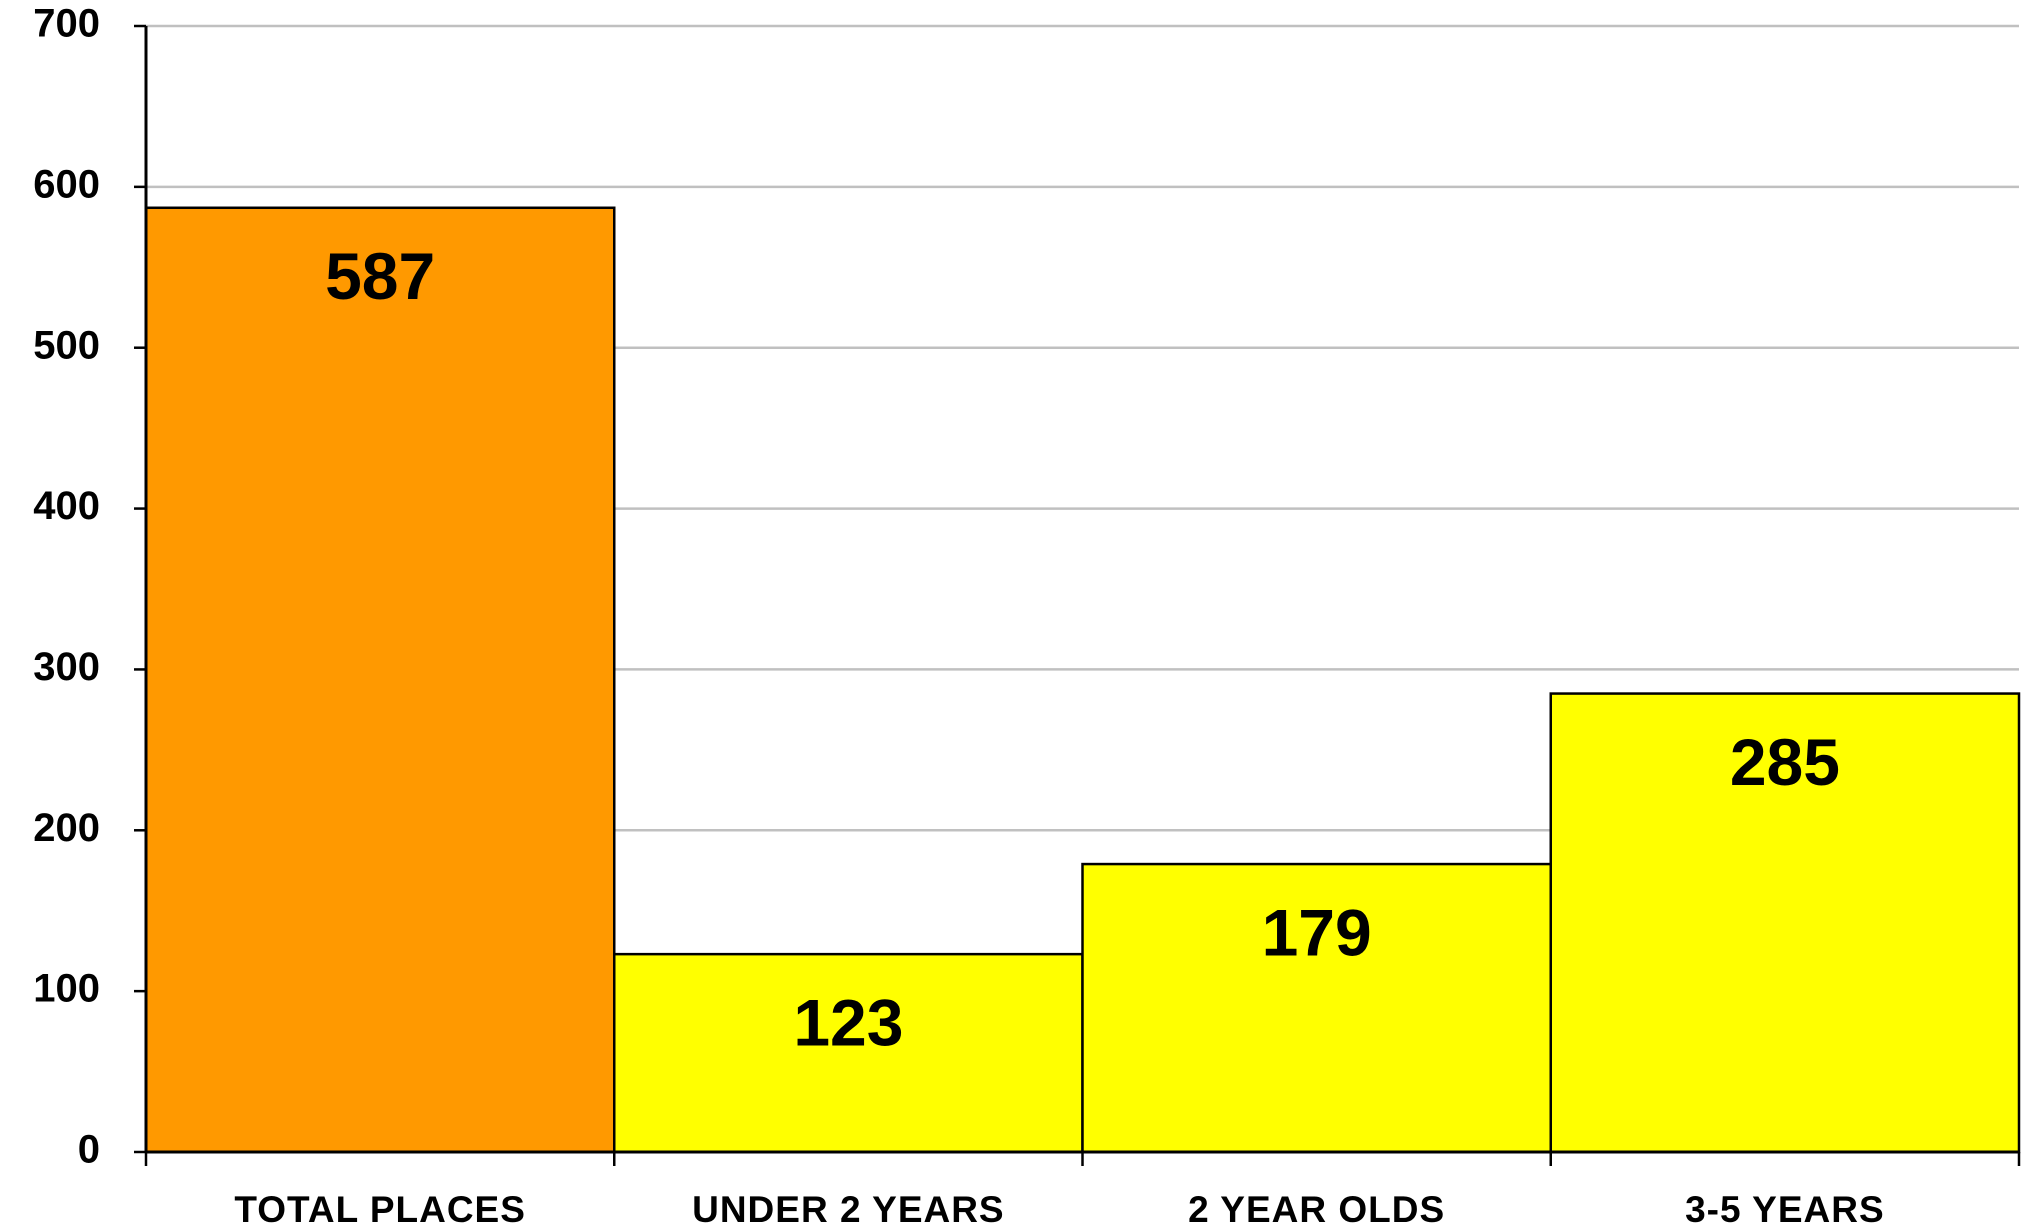 This screenshot has height=1231, width=2025. Describe the element at coordinates (848, 1209) in the screenshot. I see `x-tick-label: UNDER 2 YEARS` at that location.